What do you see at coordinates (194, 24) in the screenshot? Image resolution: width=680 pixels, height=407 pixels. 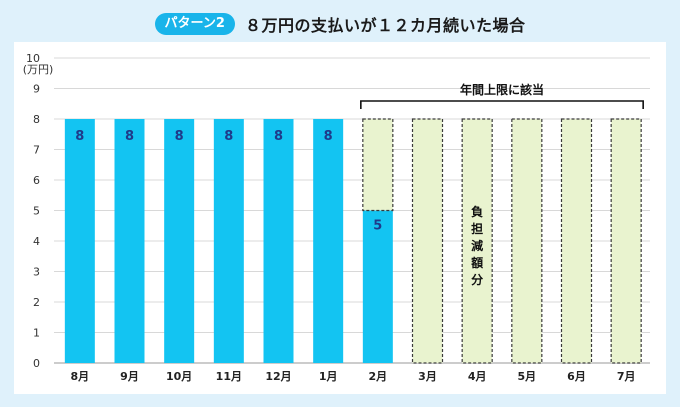 I see `pattern-badge: パターン2` at bounding box center [194, 24].